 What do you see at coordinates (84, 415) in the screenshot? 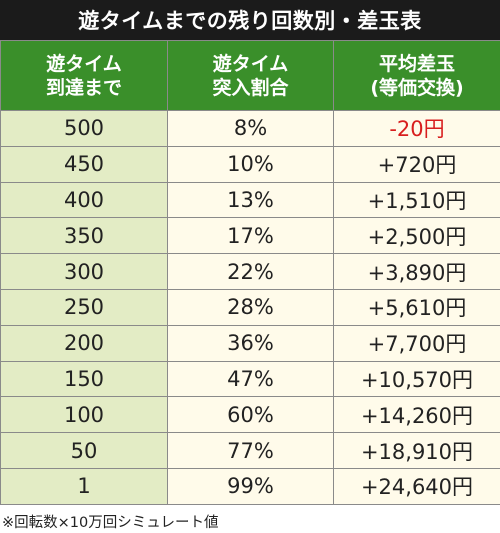
I see `remaining-cell: 100` at bounding box center [84, 415].